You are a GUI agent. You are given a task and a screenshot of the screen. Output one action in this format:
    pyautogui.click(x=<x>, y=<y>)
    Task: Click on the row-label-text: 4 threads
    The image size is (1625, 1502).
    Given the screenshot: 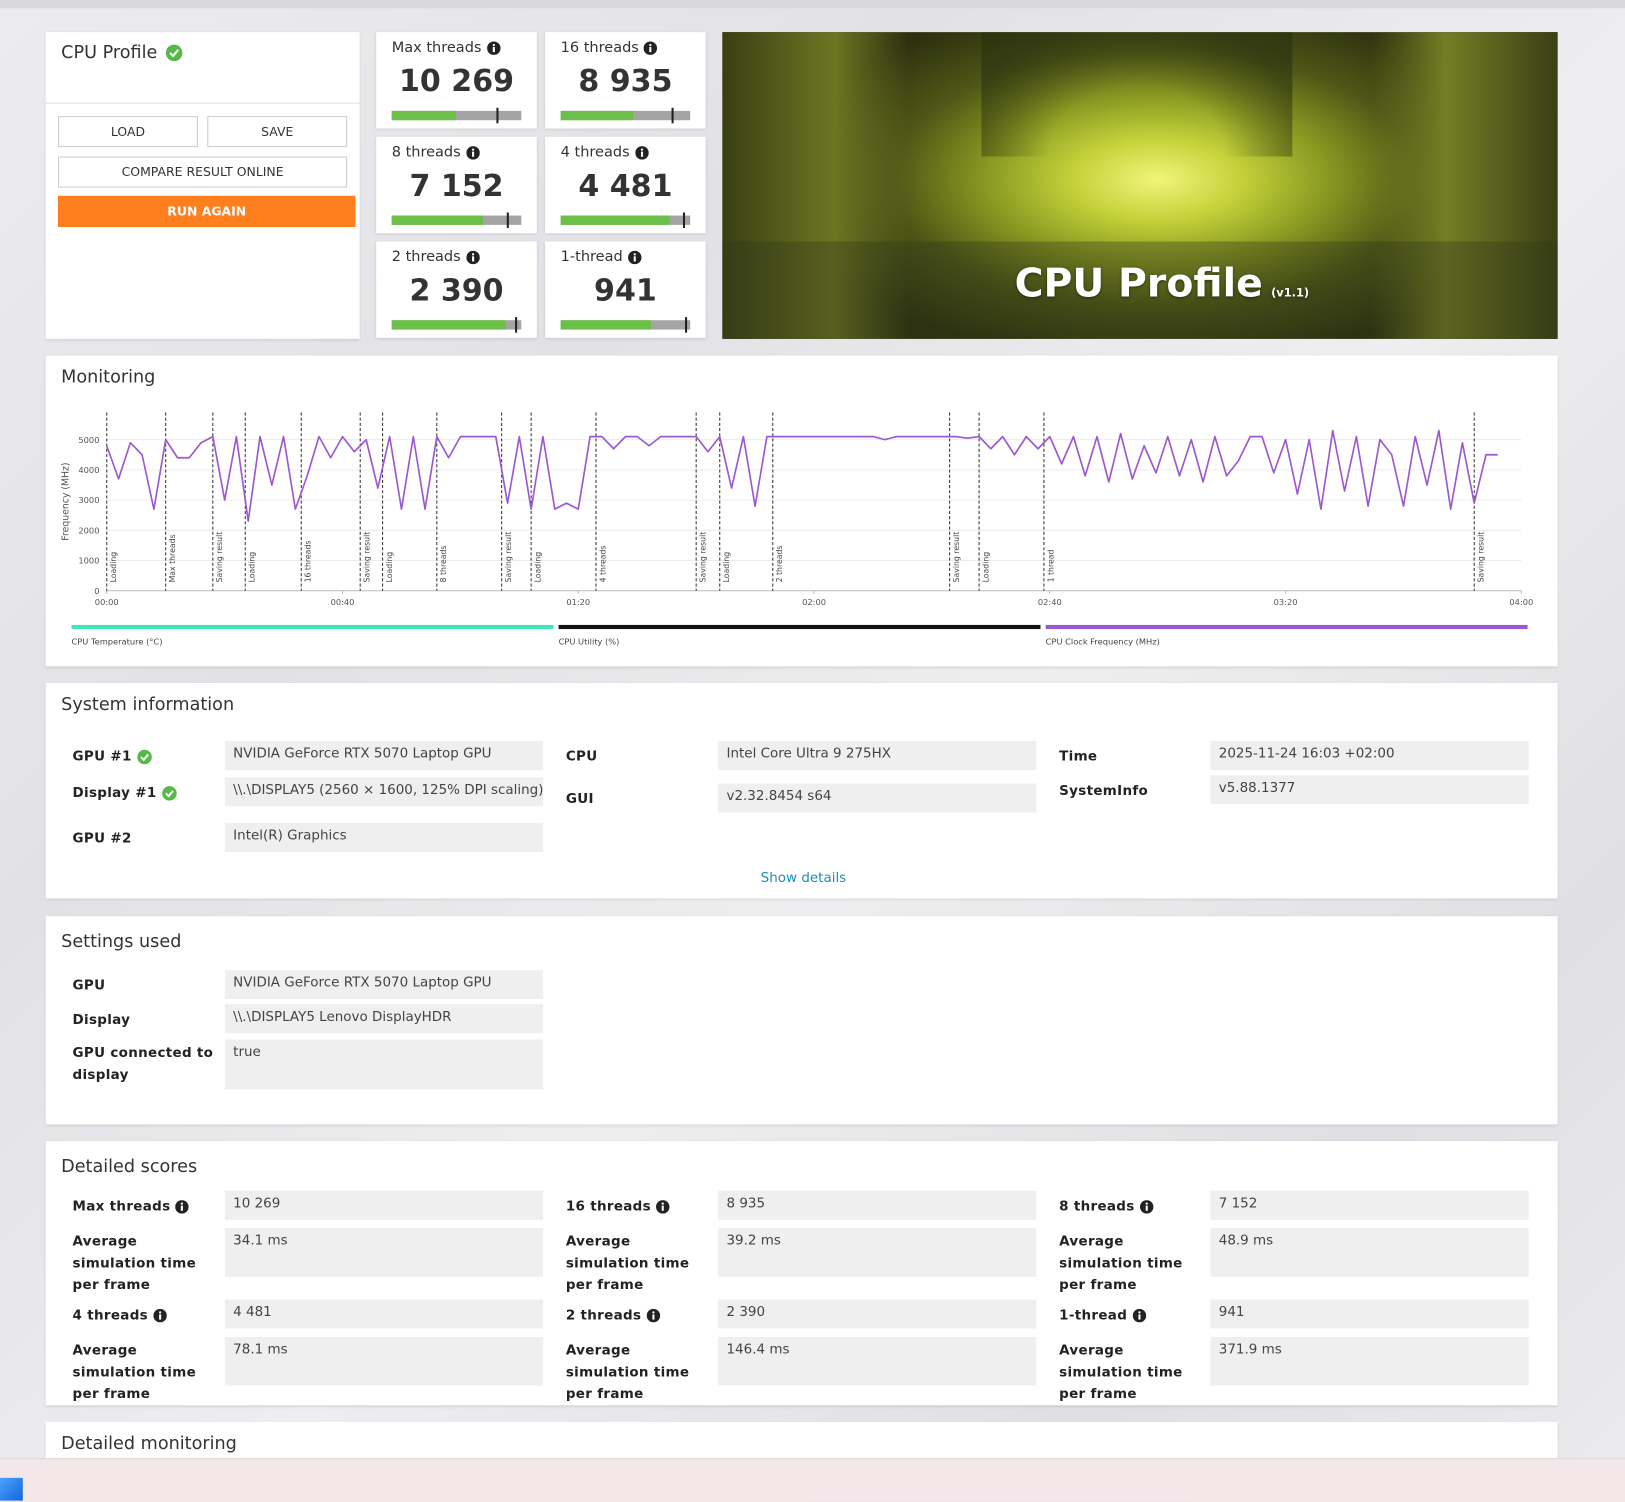 What is the action you would take?
    pyautogui.click(x=110, y=1315)
    